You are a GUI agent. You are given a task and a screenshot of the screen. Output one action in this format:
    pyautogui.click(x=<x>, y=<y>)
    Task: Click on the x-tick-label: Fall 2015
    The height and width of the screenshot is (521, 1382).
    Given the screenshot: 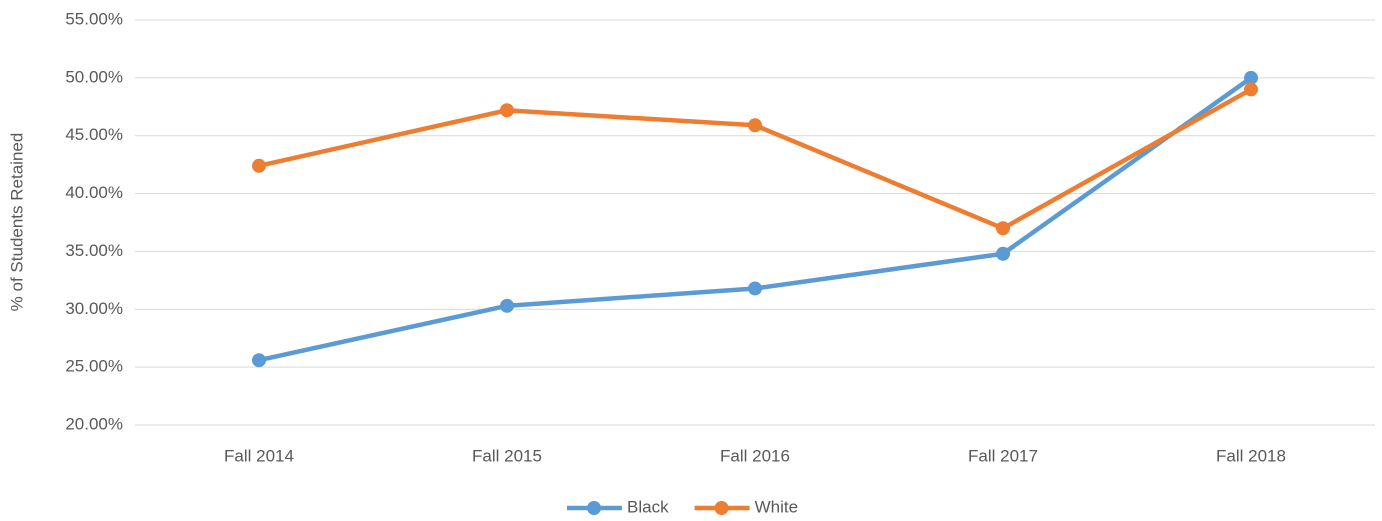 What is the action you would take?
    pyautogui.click(x=507, y=455)
    